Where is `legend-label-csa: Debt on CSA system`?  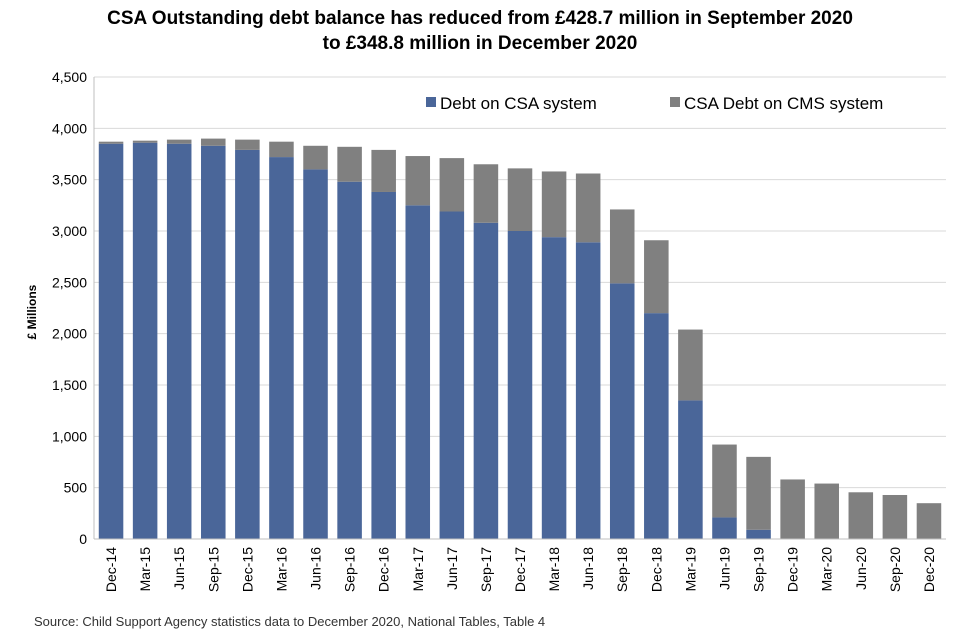
legend-label-csa: Debt on CSA system is located at coordinates (518, 103).